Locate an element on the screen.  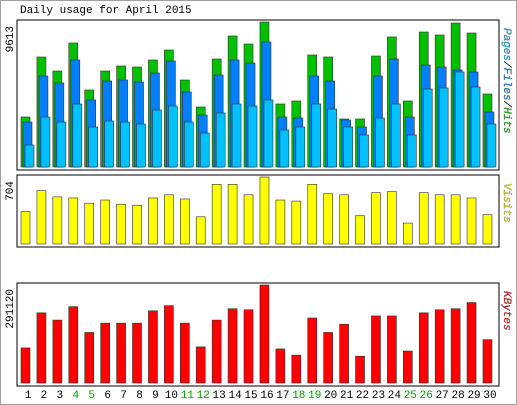
x-tick-label: 27 is located at coordinates (442, 396).